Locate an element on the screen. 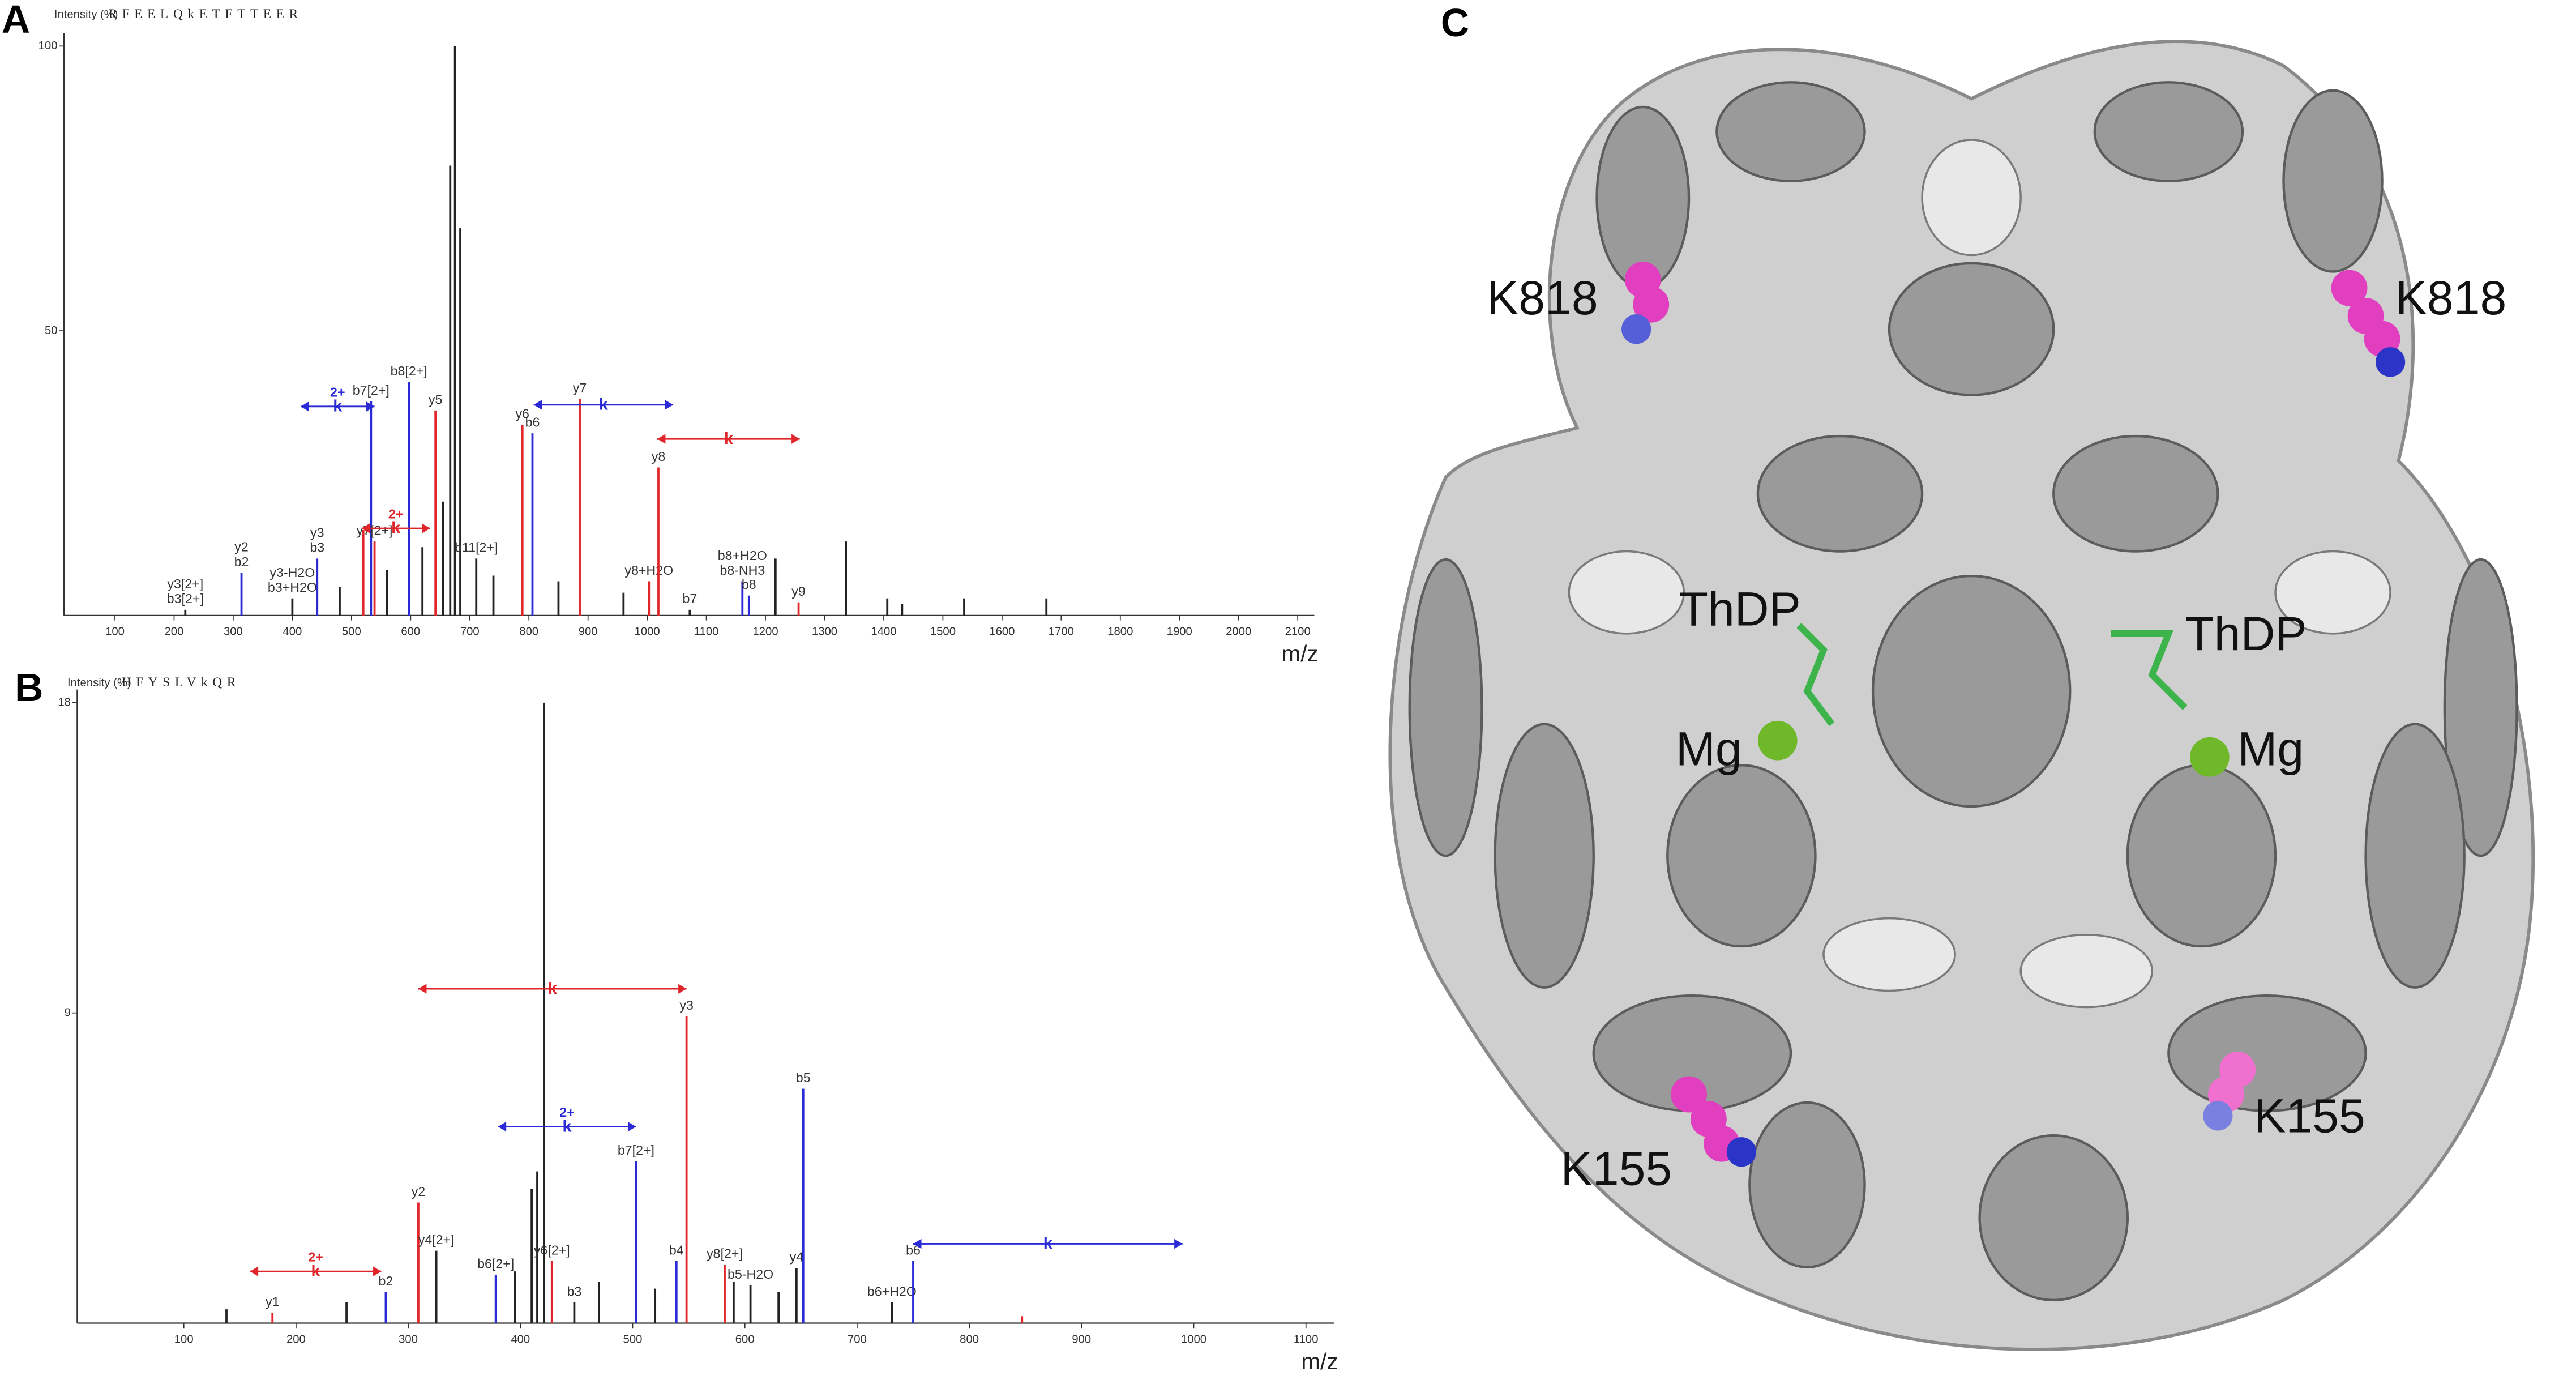 The height and width of the screenshot is (1384, 2576). y-tick-label: 50 is located at coordinates (51, 330).